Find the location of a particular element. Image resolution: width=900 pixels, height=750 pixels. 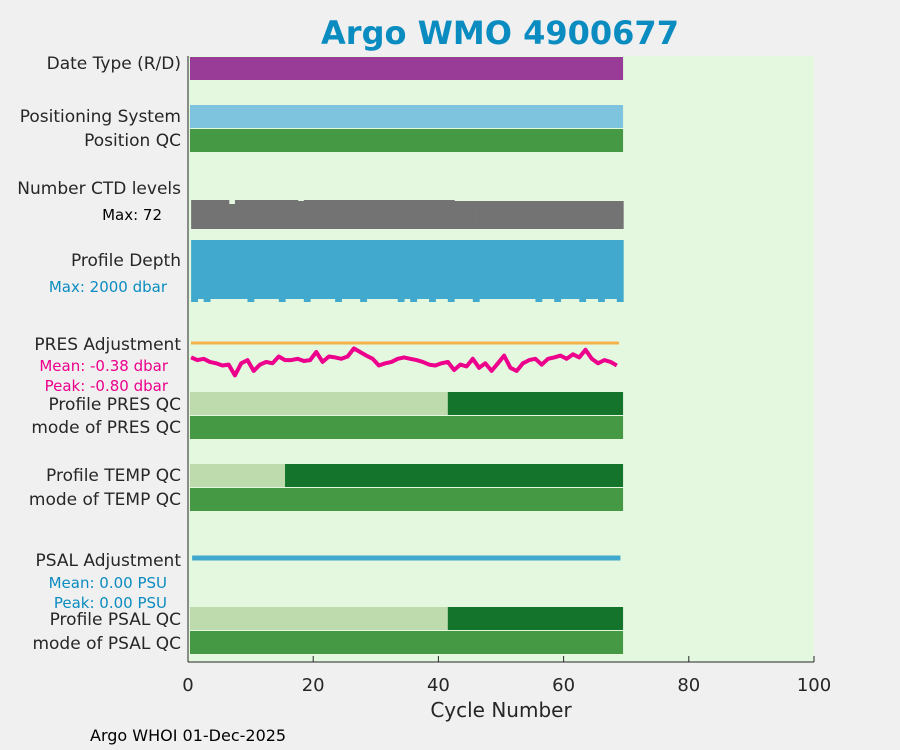

label-mode-temp-qc: mode of TEMP QC is located at coordinates (105, 500).